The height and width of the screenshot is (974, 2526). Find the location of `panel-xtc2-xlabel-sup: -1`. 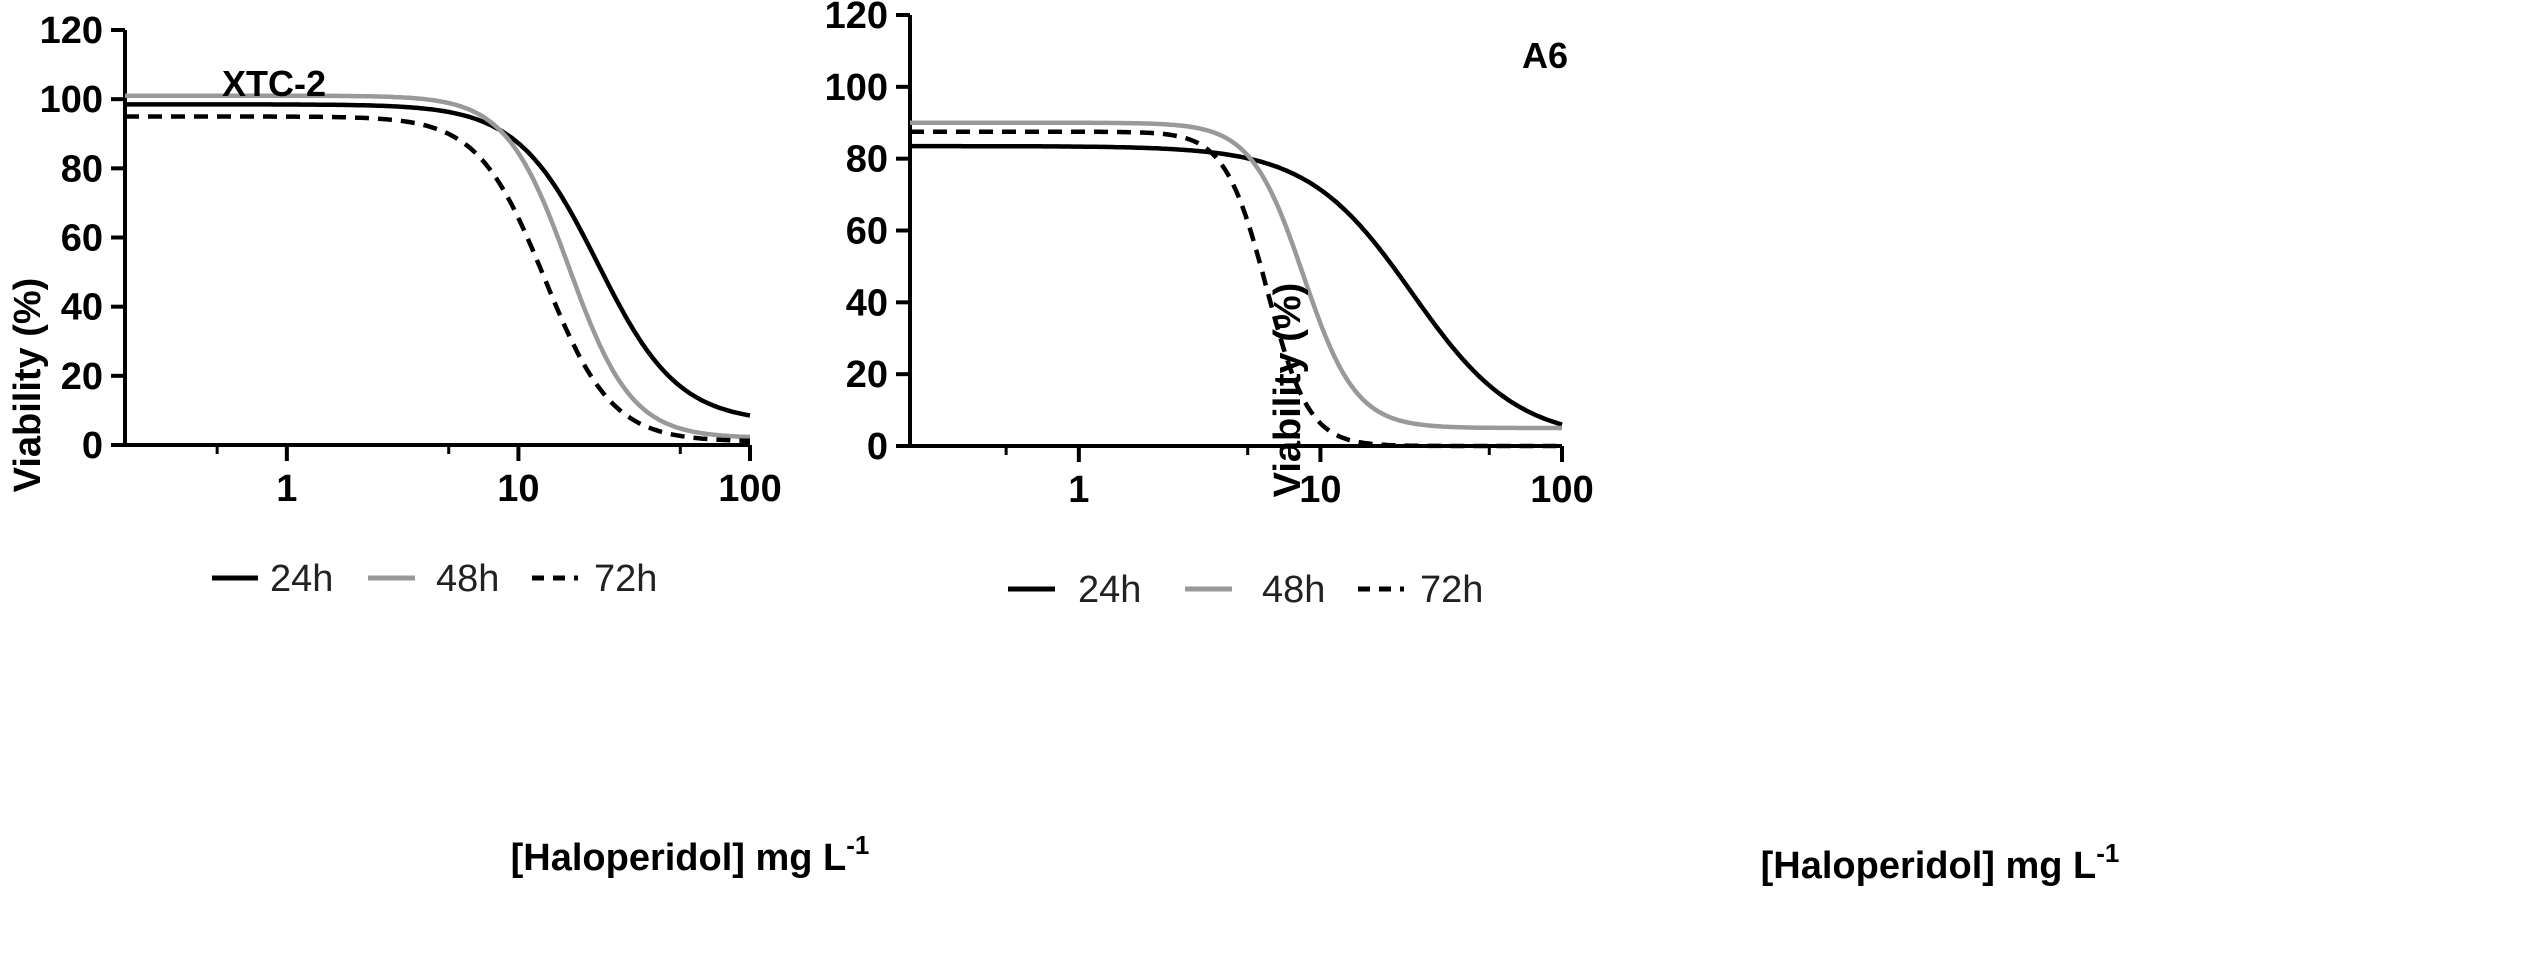

panel-xtc2-xlabel-sup: -1 is located at coordinates (857, 845).